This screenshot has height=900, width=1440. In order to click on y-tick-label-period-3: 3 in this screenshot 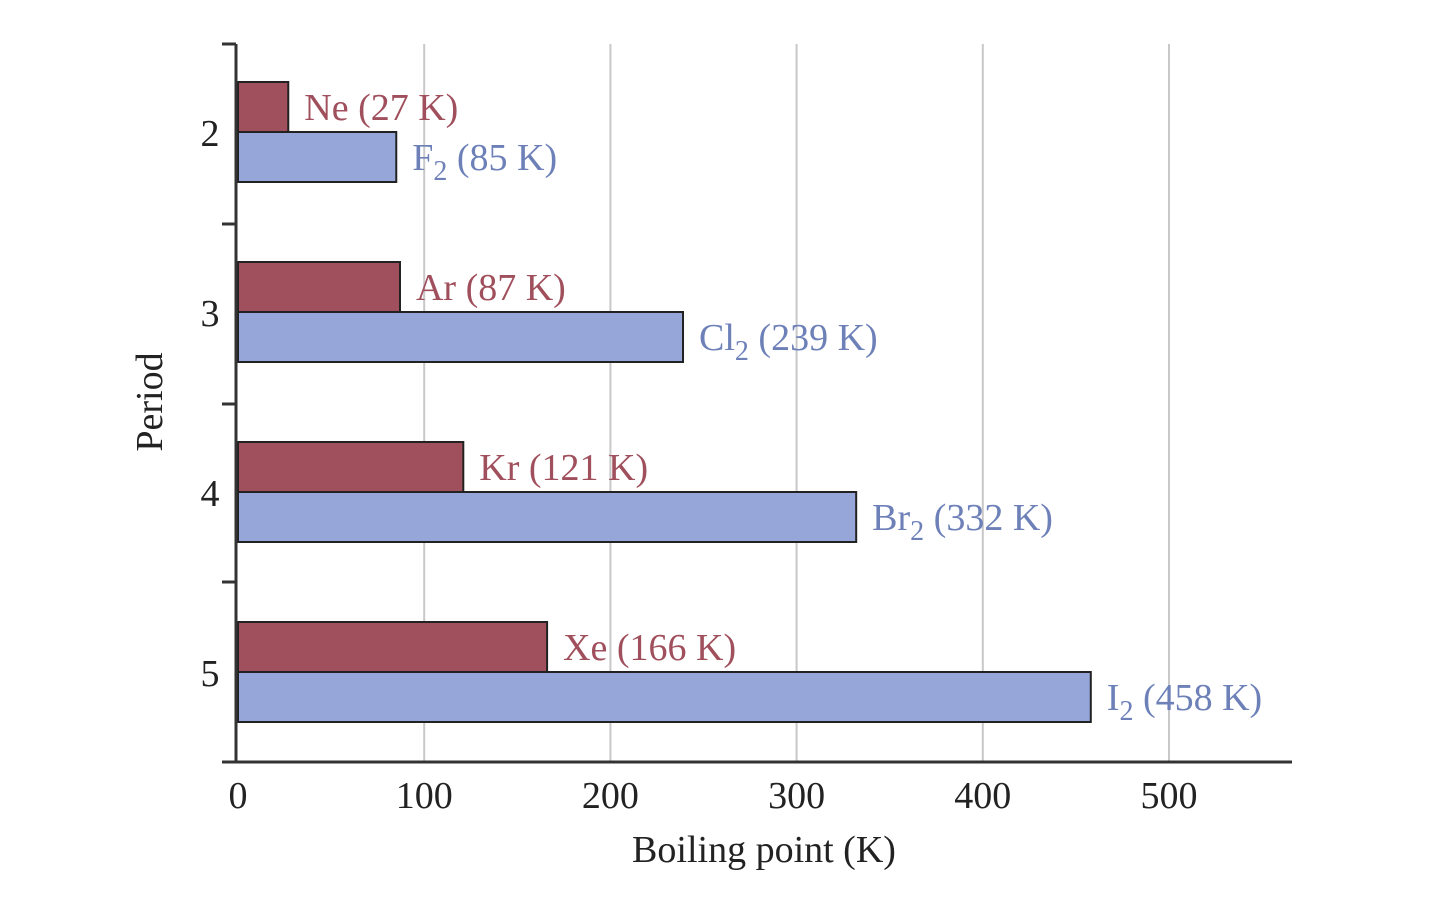, I will do `click(210, 314)`.